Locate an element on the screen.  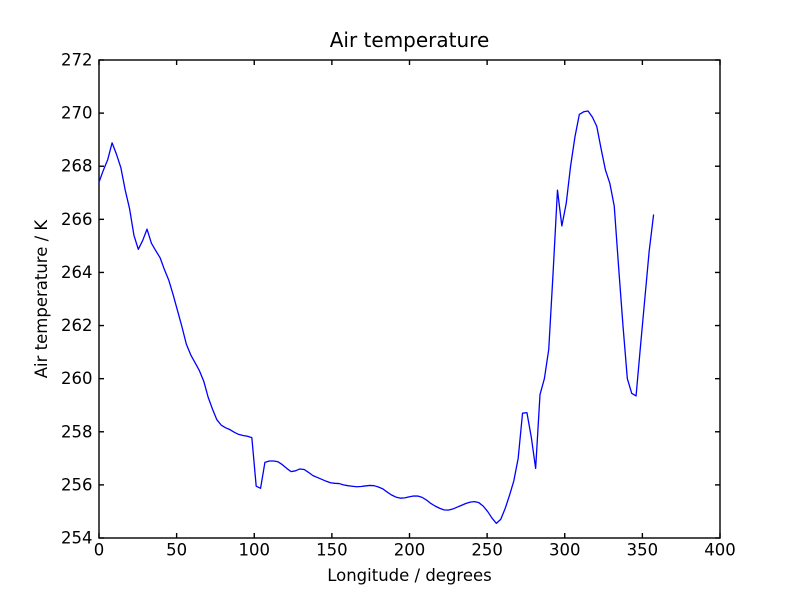
y-tick-label: 264 is located at coordinates (77, 272).